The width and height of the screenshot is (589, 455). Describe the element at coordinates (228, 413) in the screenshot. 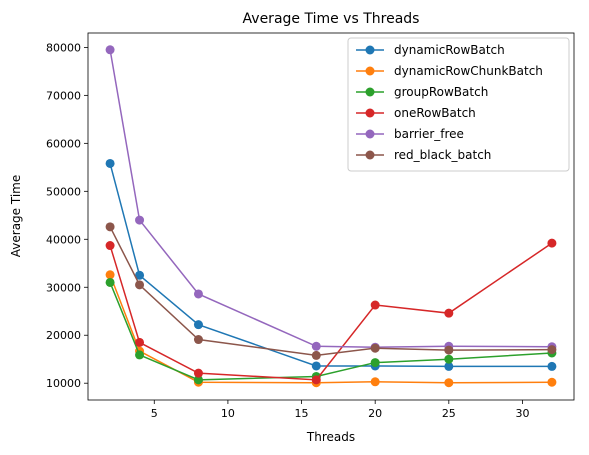

I see `x-tick-label: 10` at that location.